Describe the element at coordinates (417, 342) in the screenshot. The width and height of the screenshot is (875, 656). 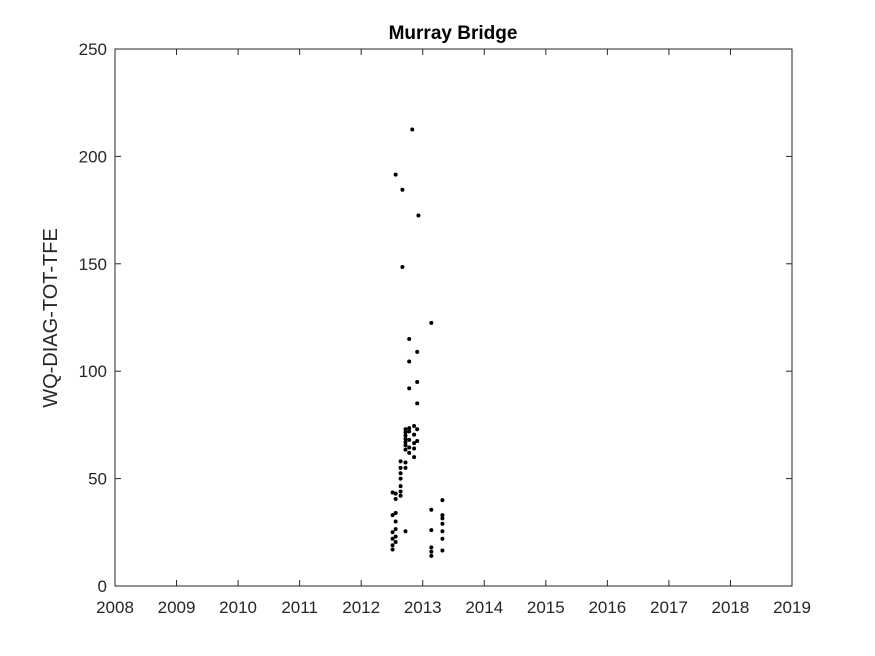
I see `data-points` at that location.